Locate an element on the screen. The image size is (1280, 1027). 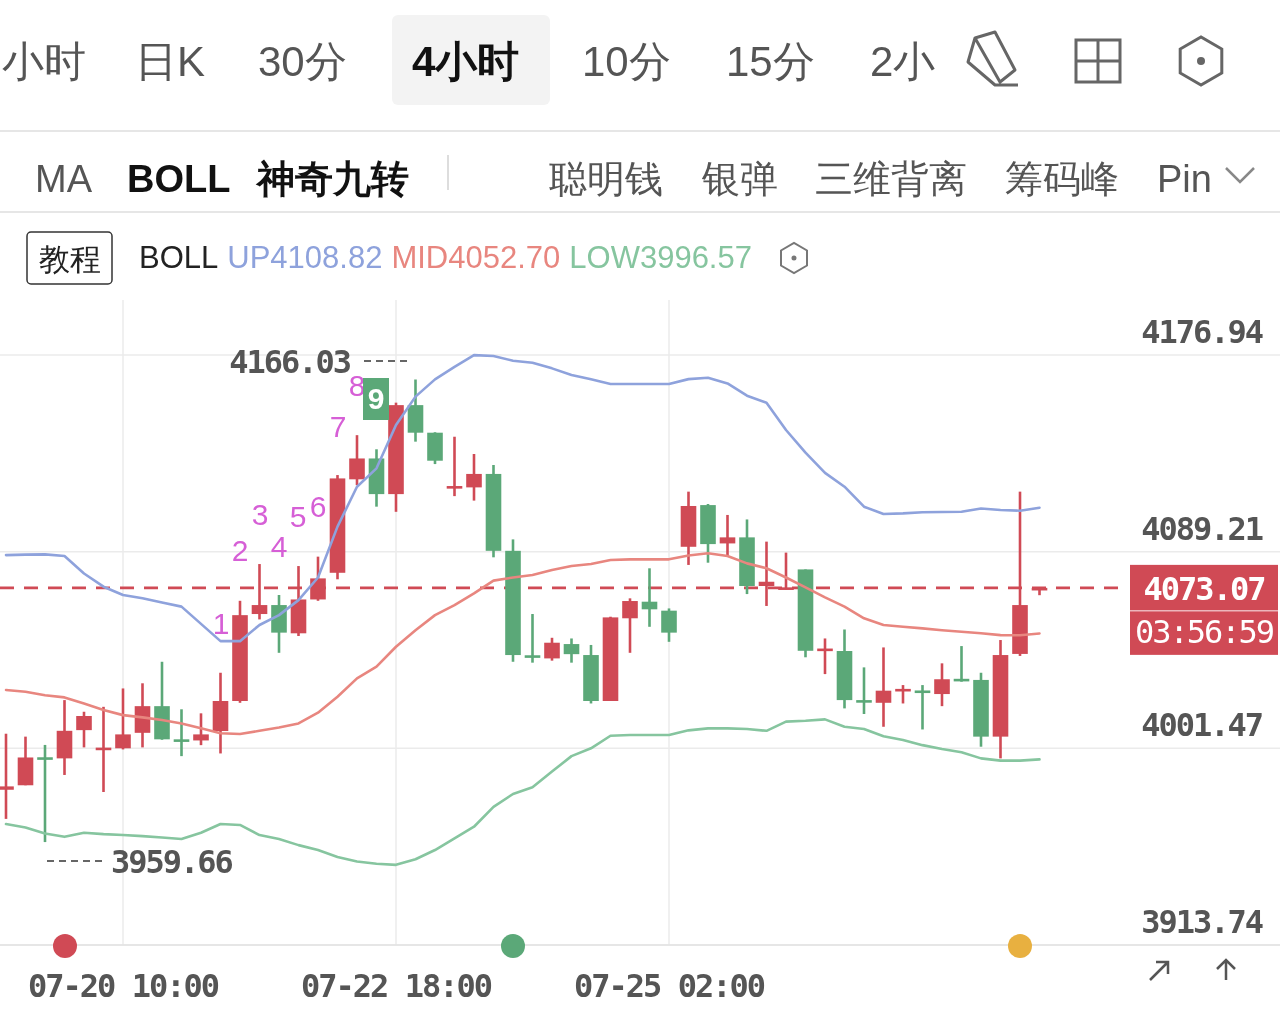
text: 小时 is located at coordinates (44, 61).